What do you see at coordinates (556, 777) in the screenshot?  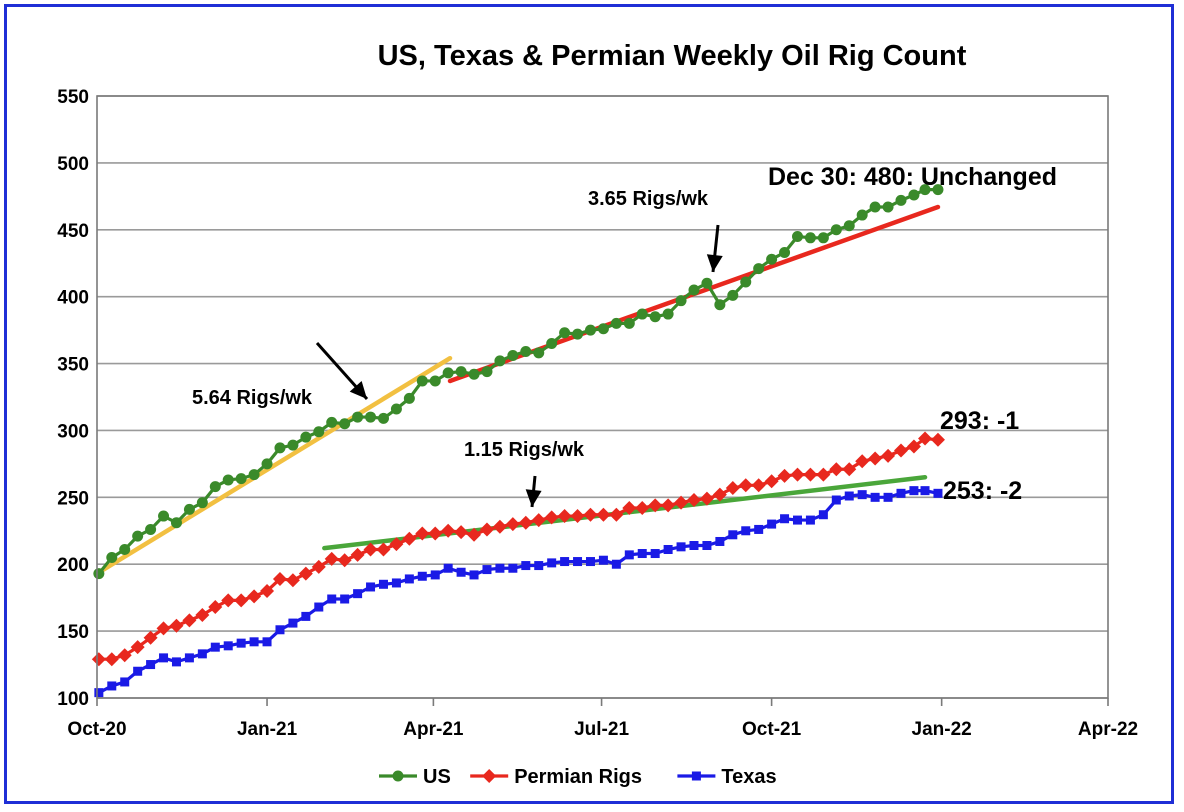 I see `legend-item-permian-rigs: Permian Rigs` at bounding box center [556, 777].